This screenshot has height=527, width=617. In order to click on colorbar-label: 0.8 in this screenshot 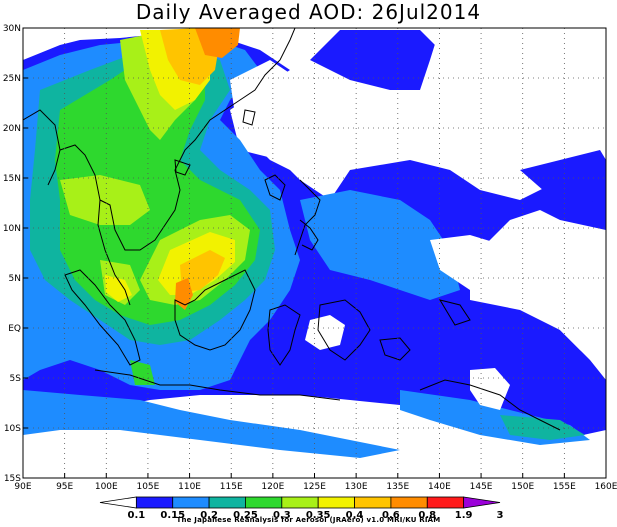, I will do `click(427, 515)`.